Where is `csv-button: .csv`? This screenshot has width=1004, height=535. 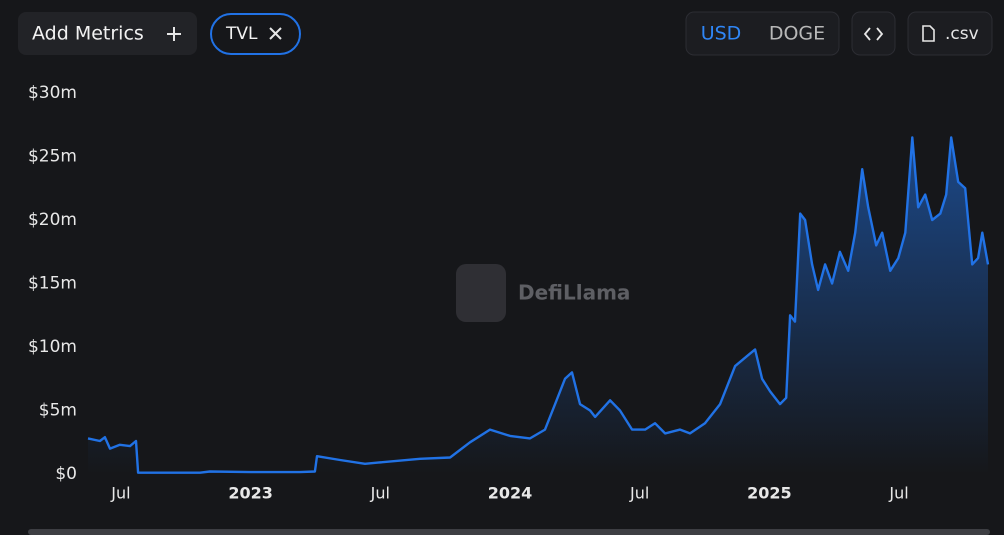 csv-button: .csv is located at coordinates (950, 33).